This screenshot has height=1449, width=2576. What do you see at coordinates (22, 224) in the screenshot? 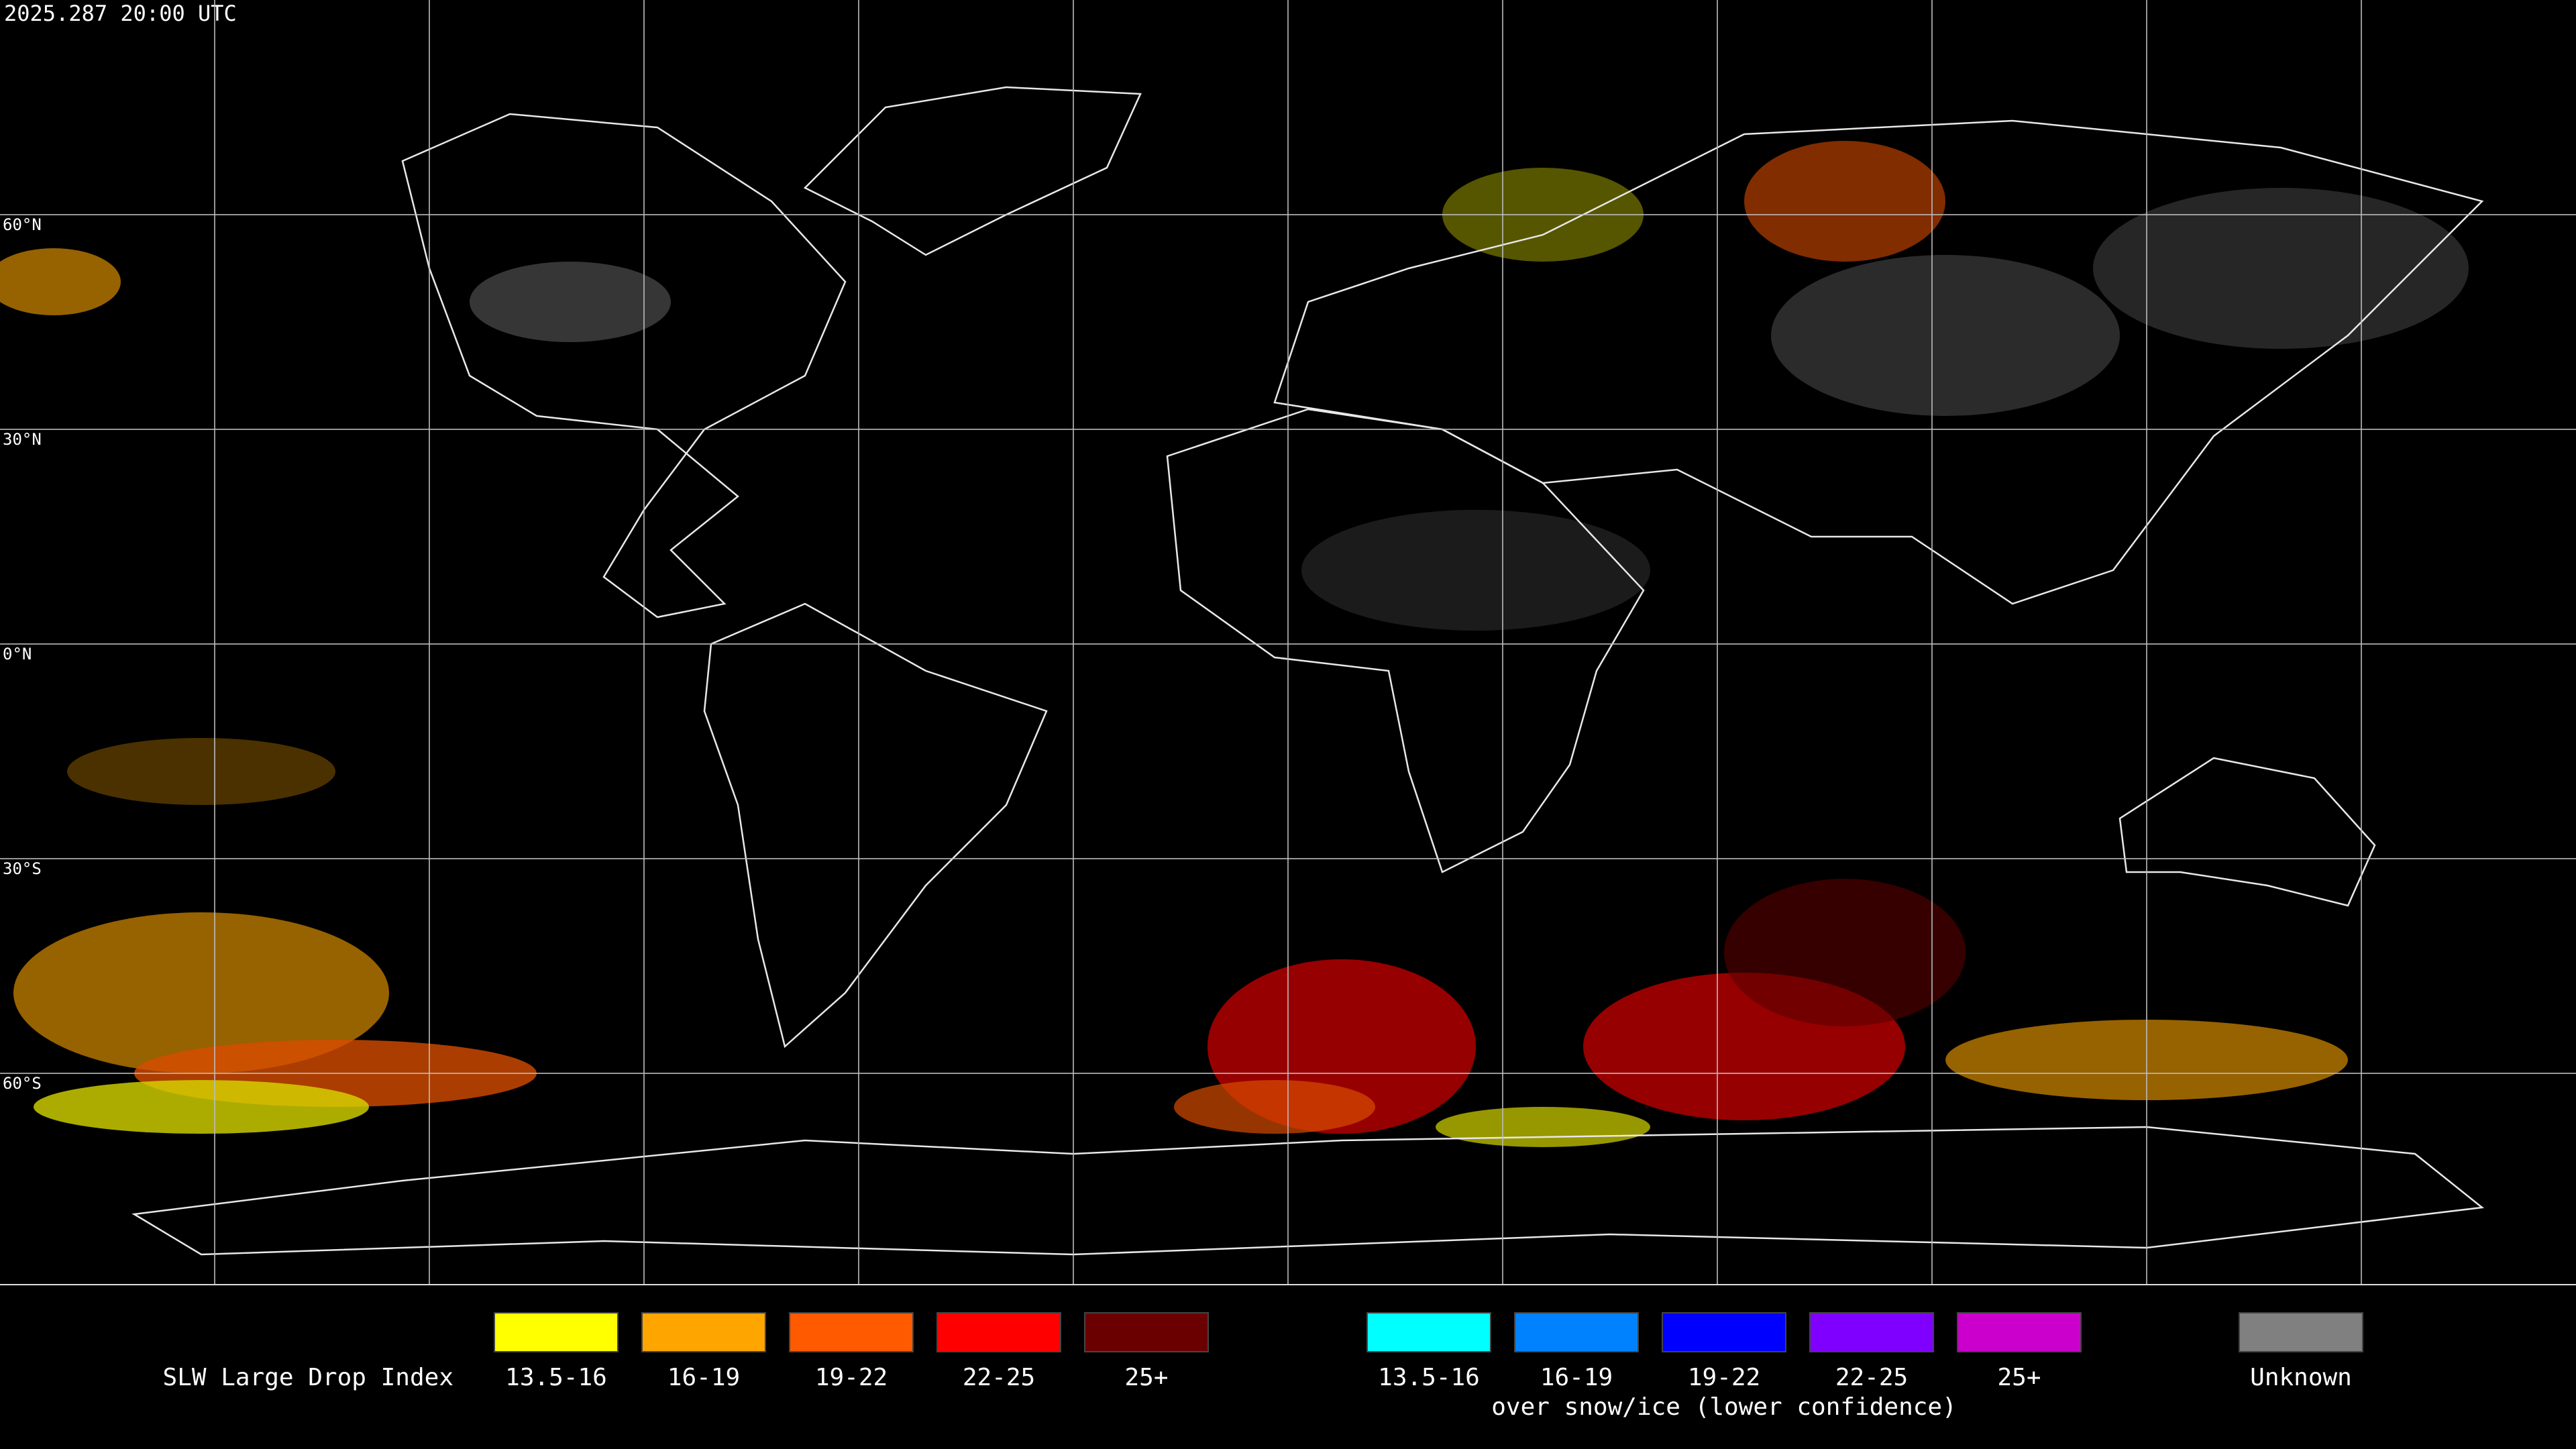
I see `latitude-label: 60°N` at bounding box center [22, 224].